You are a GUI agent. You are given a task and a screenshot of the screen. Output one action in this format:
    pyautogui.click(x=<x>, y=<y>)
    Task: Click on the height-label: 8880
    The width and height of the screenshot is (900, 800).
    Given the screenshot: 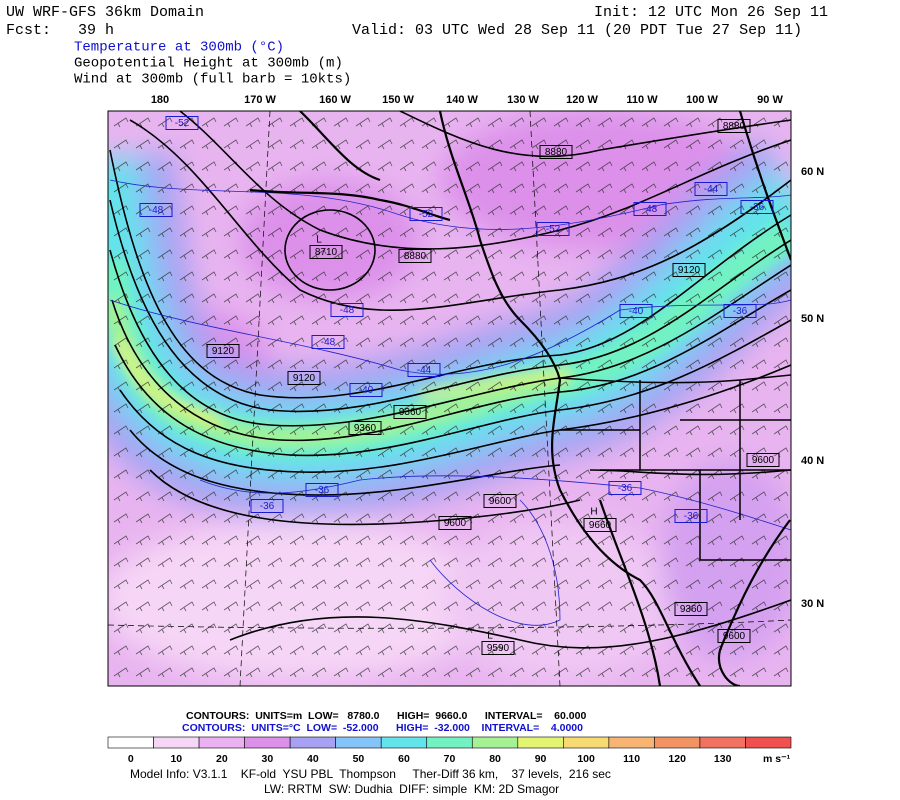 What is the action you would take?
    pyautogui.click(x=734, y=126)
    